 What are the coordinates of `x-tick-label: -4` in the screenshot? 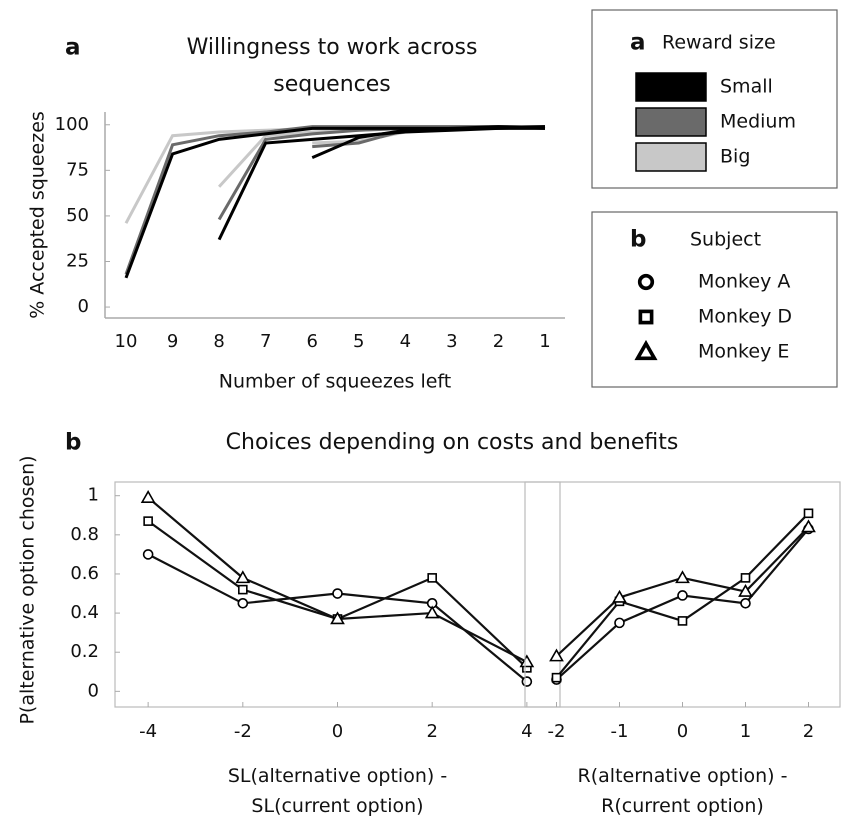 It's located at (148, 731).